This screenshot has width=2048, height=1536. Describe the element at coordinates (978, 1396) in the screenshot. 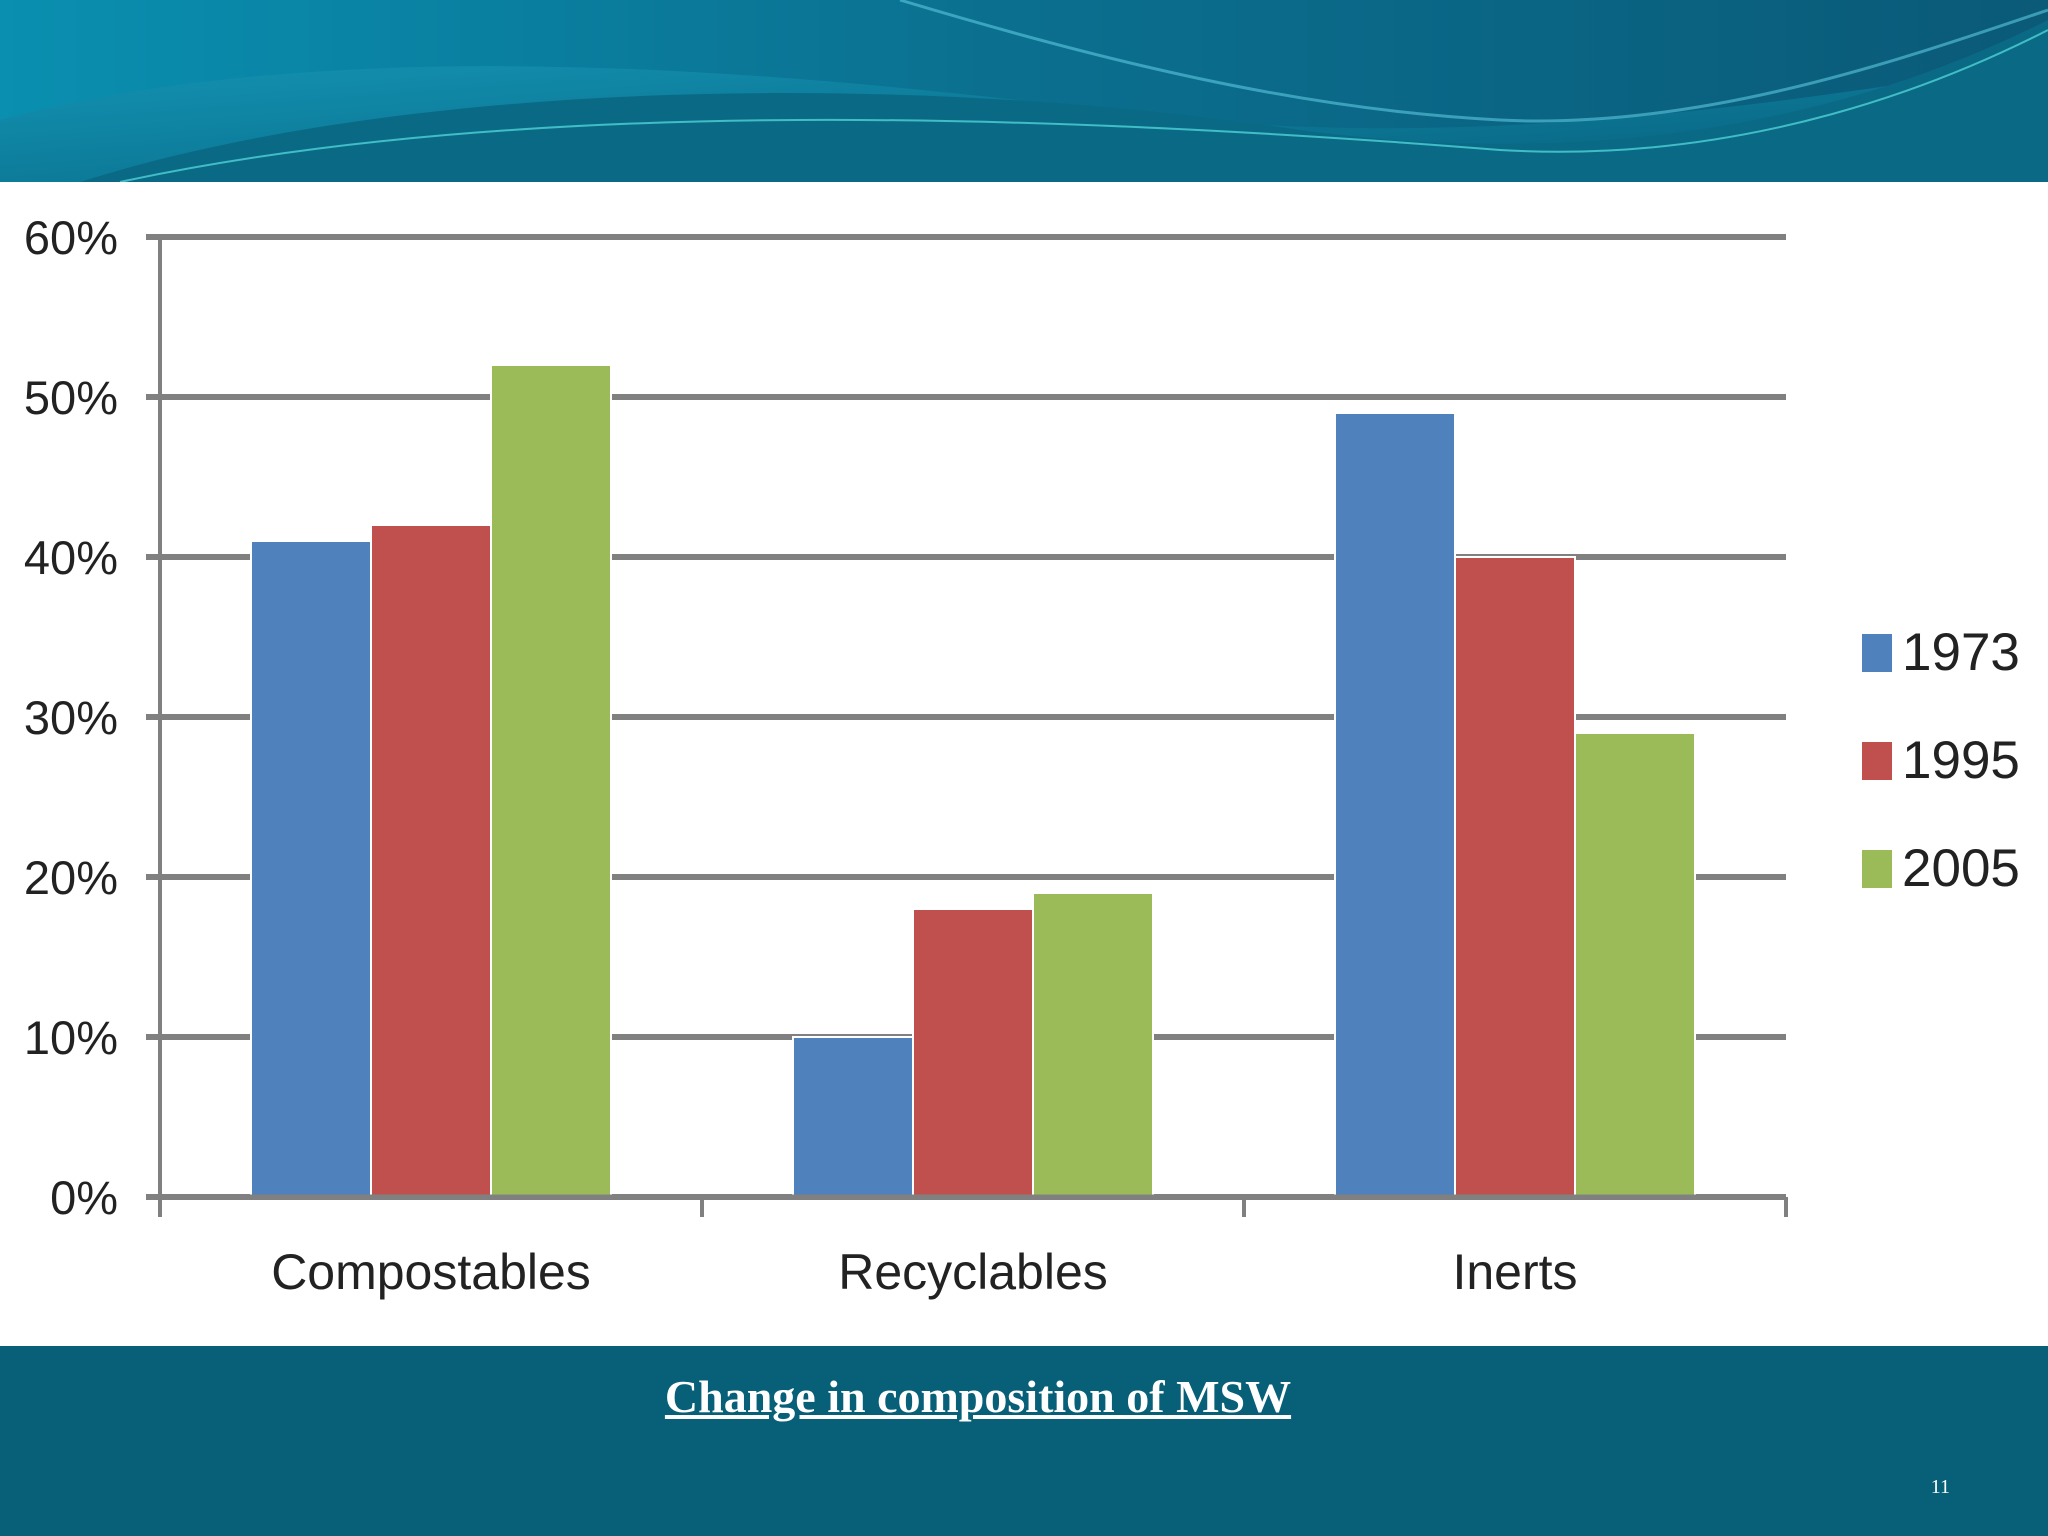

I see `chart-caption: Change in composition of MSW` at that location.